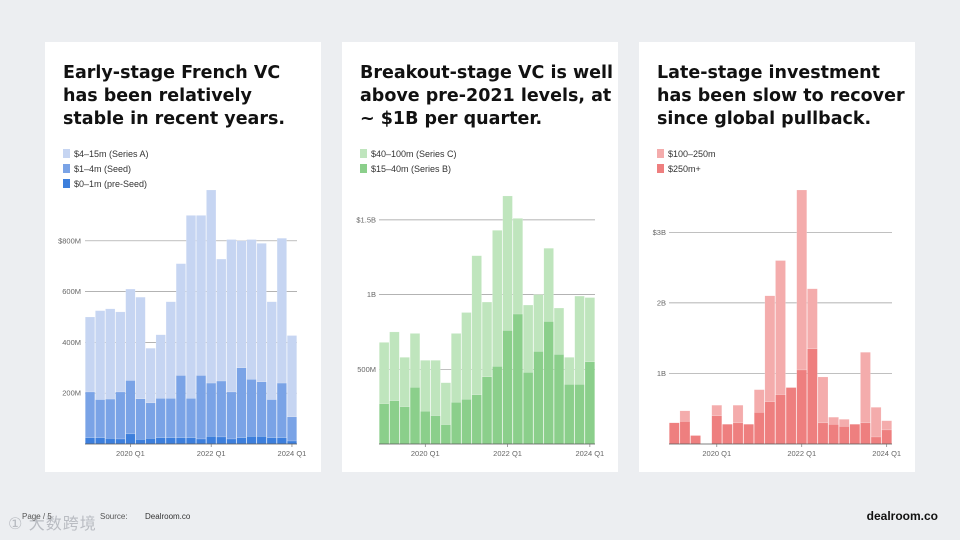 This screenshot has height=540, width=960. Describe the element at coordinates (686, 168) in the screenshot. I see `legend-item: $250m+` at that location.